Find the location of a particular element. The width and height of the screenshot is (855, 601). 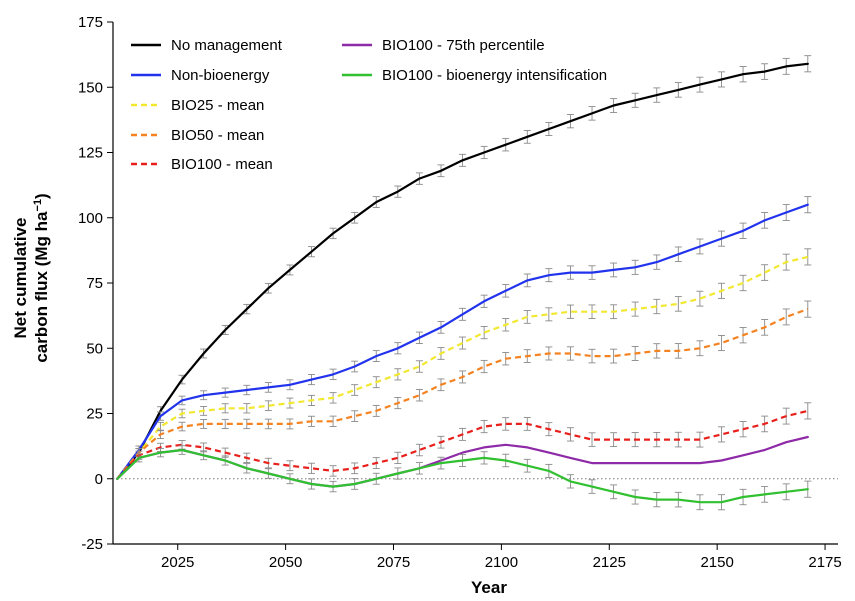

legend-item: BIO100 - mean is located at coordinates (202, 164).